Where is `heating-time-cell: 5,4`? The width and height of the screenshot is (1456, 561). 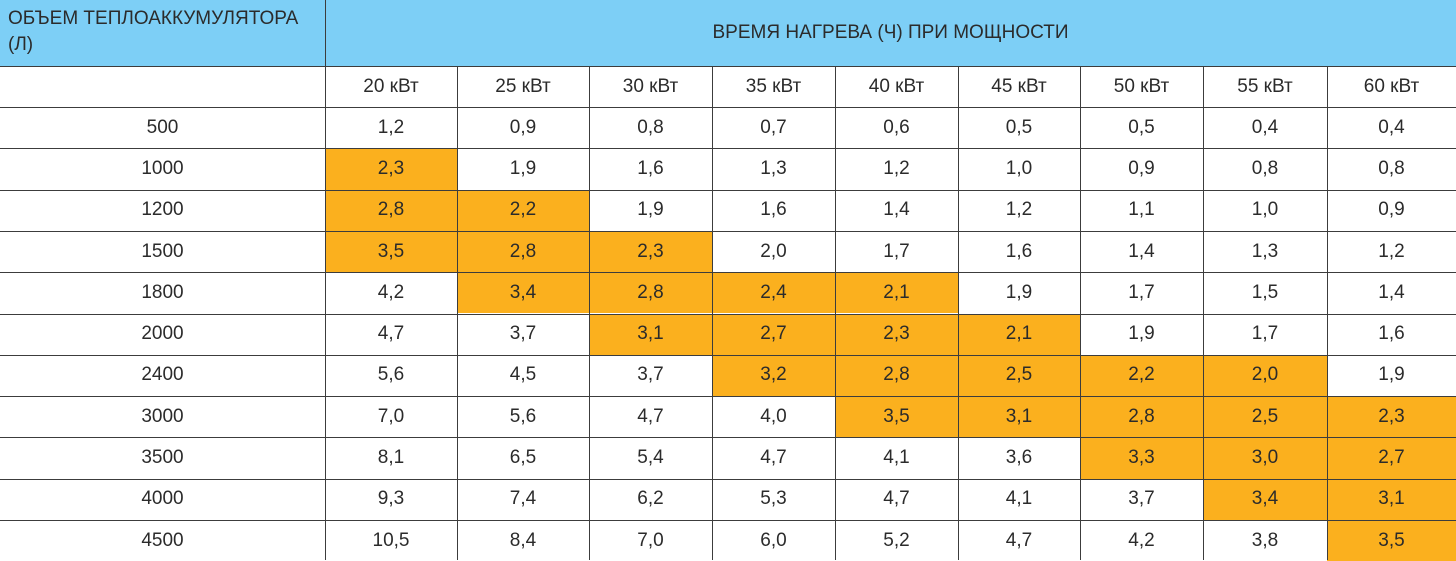 heating-time-cell: 5,4 is located at coordinates (650, 458).